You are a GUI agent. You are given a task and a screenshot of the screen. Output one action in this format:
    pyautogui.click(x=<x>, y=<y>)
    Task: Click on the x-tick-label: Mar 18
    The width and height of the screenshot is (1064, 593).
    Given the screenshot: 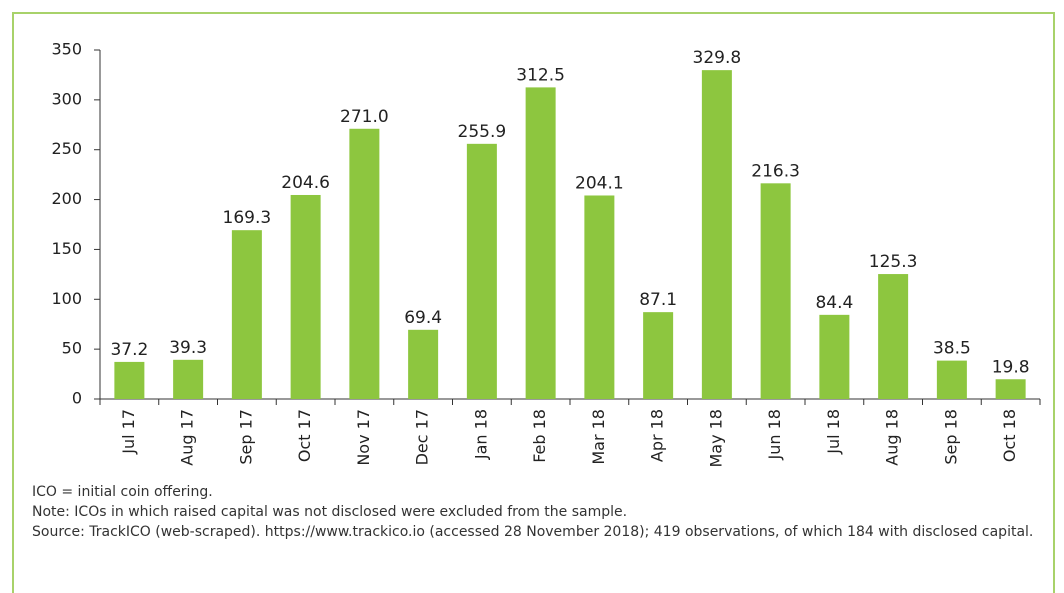 What is the action you would take?
    pyautogui.click(x=598, y=437)
    